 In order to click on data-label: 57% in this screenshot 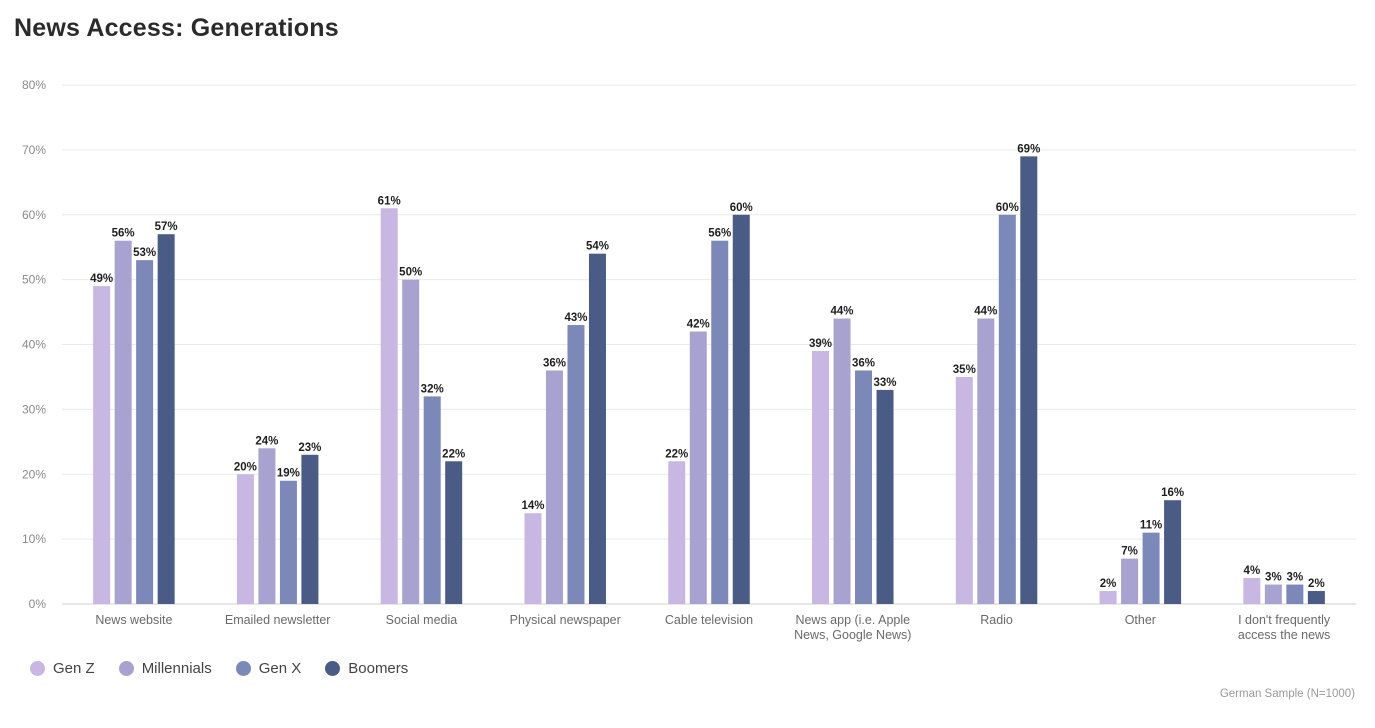, I will do `click(166, 227)`.